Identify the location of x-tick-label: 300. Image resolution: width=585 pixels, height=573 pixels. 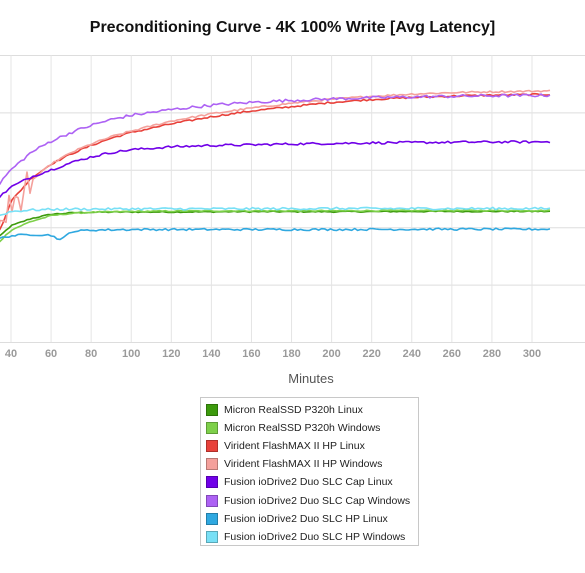
(532, 354).